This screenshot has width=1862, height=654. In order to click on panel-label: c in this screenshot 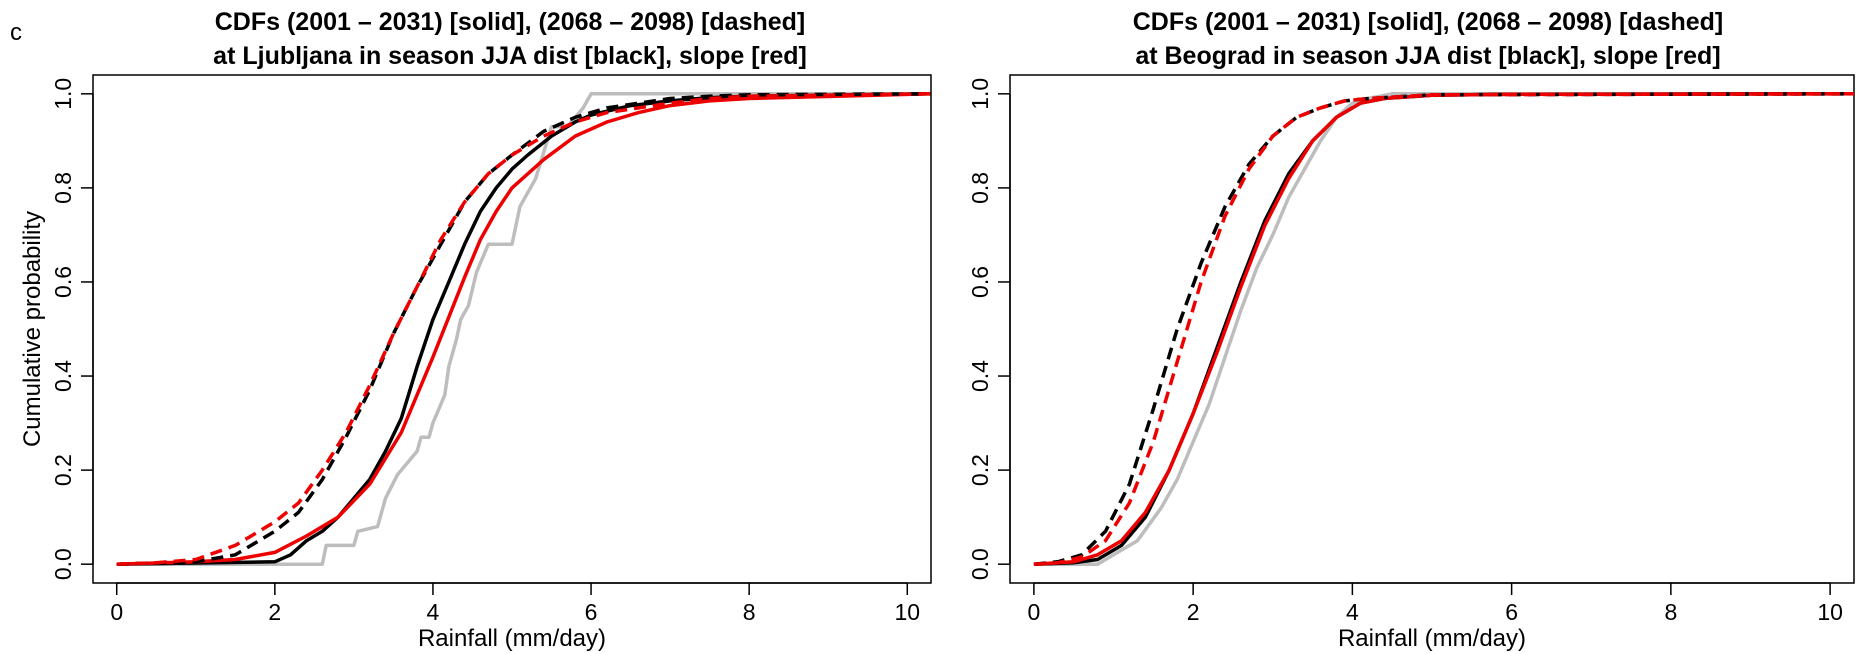, I will do `click(16, 32)`.